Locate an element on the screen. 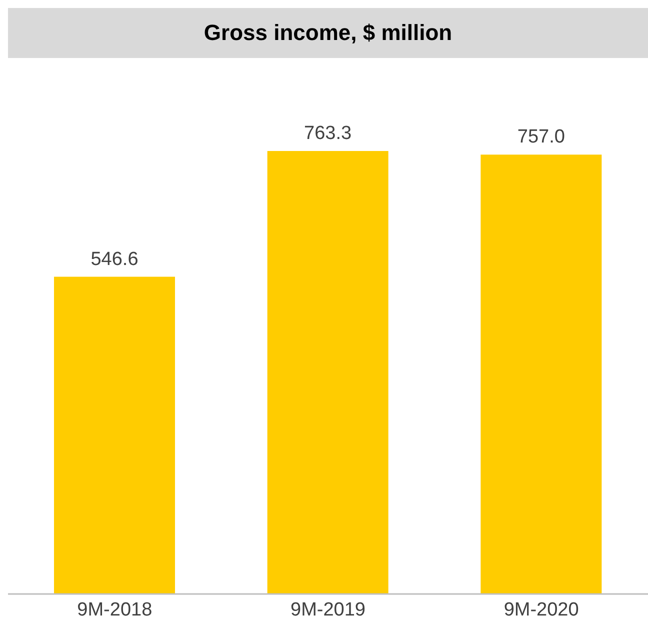  data-label: 546.6 is located at coordinates (114, 259).